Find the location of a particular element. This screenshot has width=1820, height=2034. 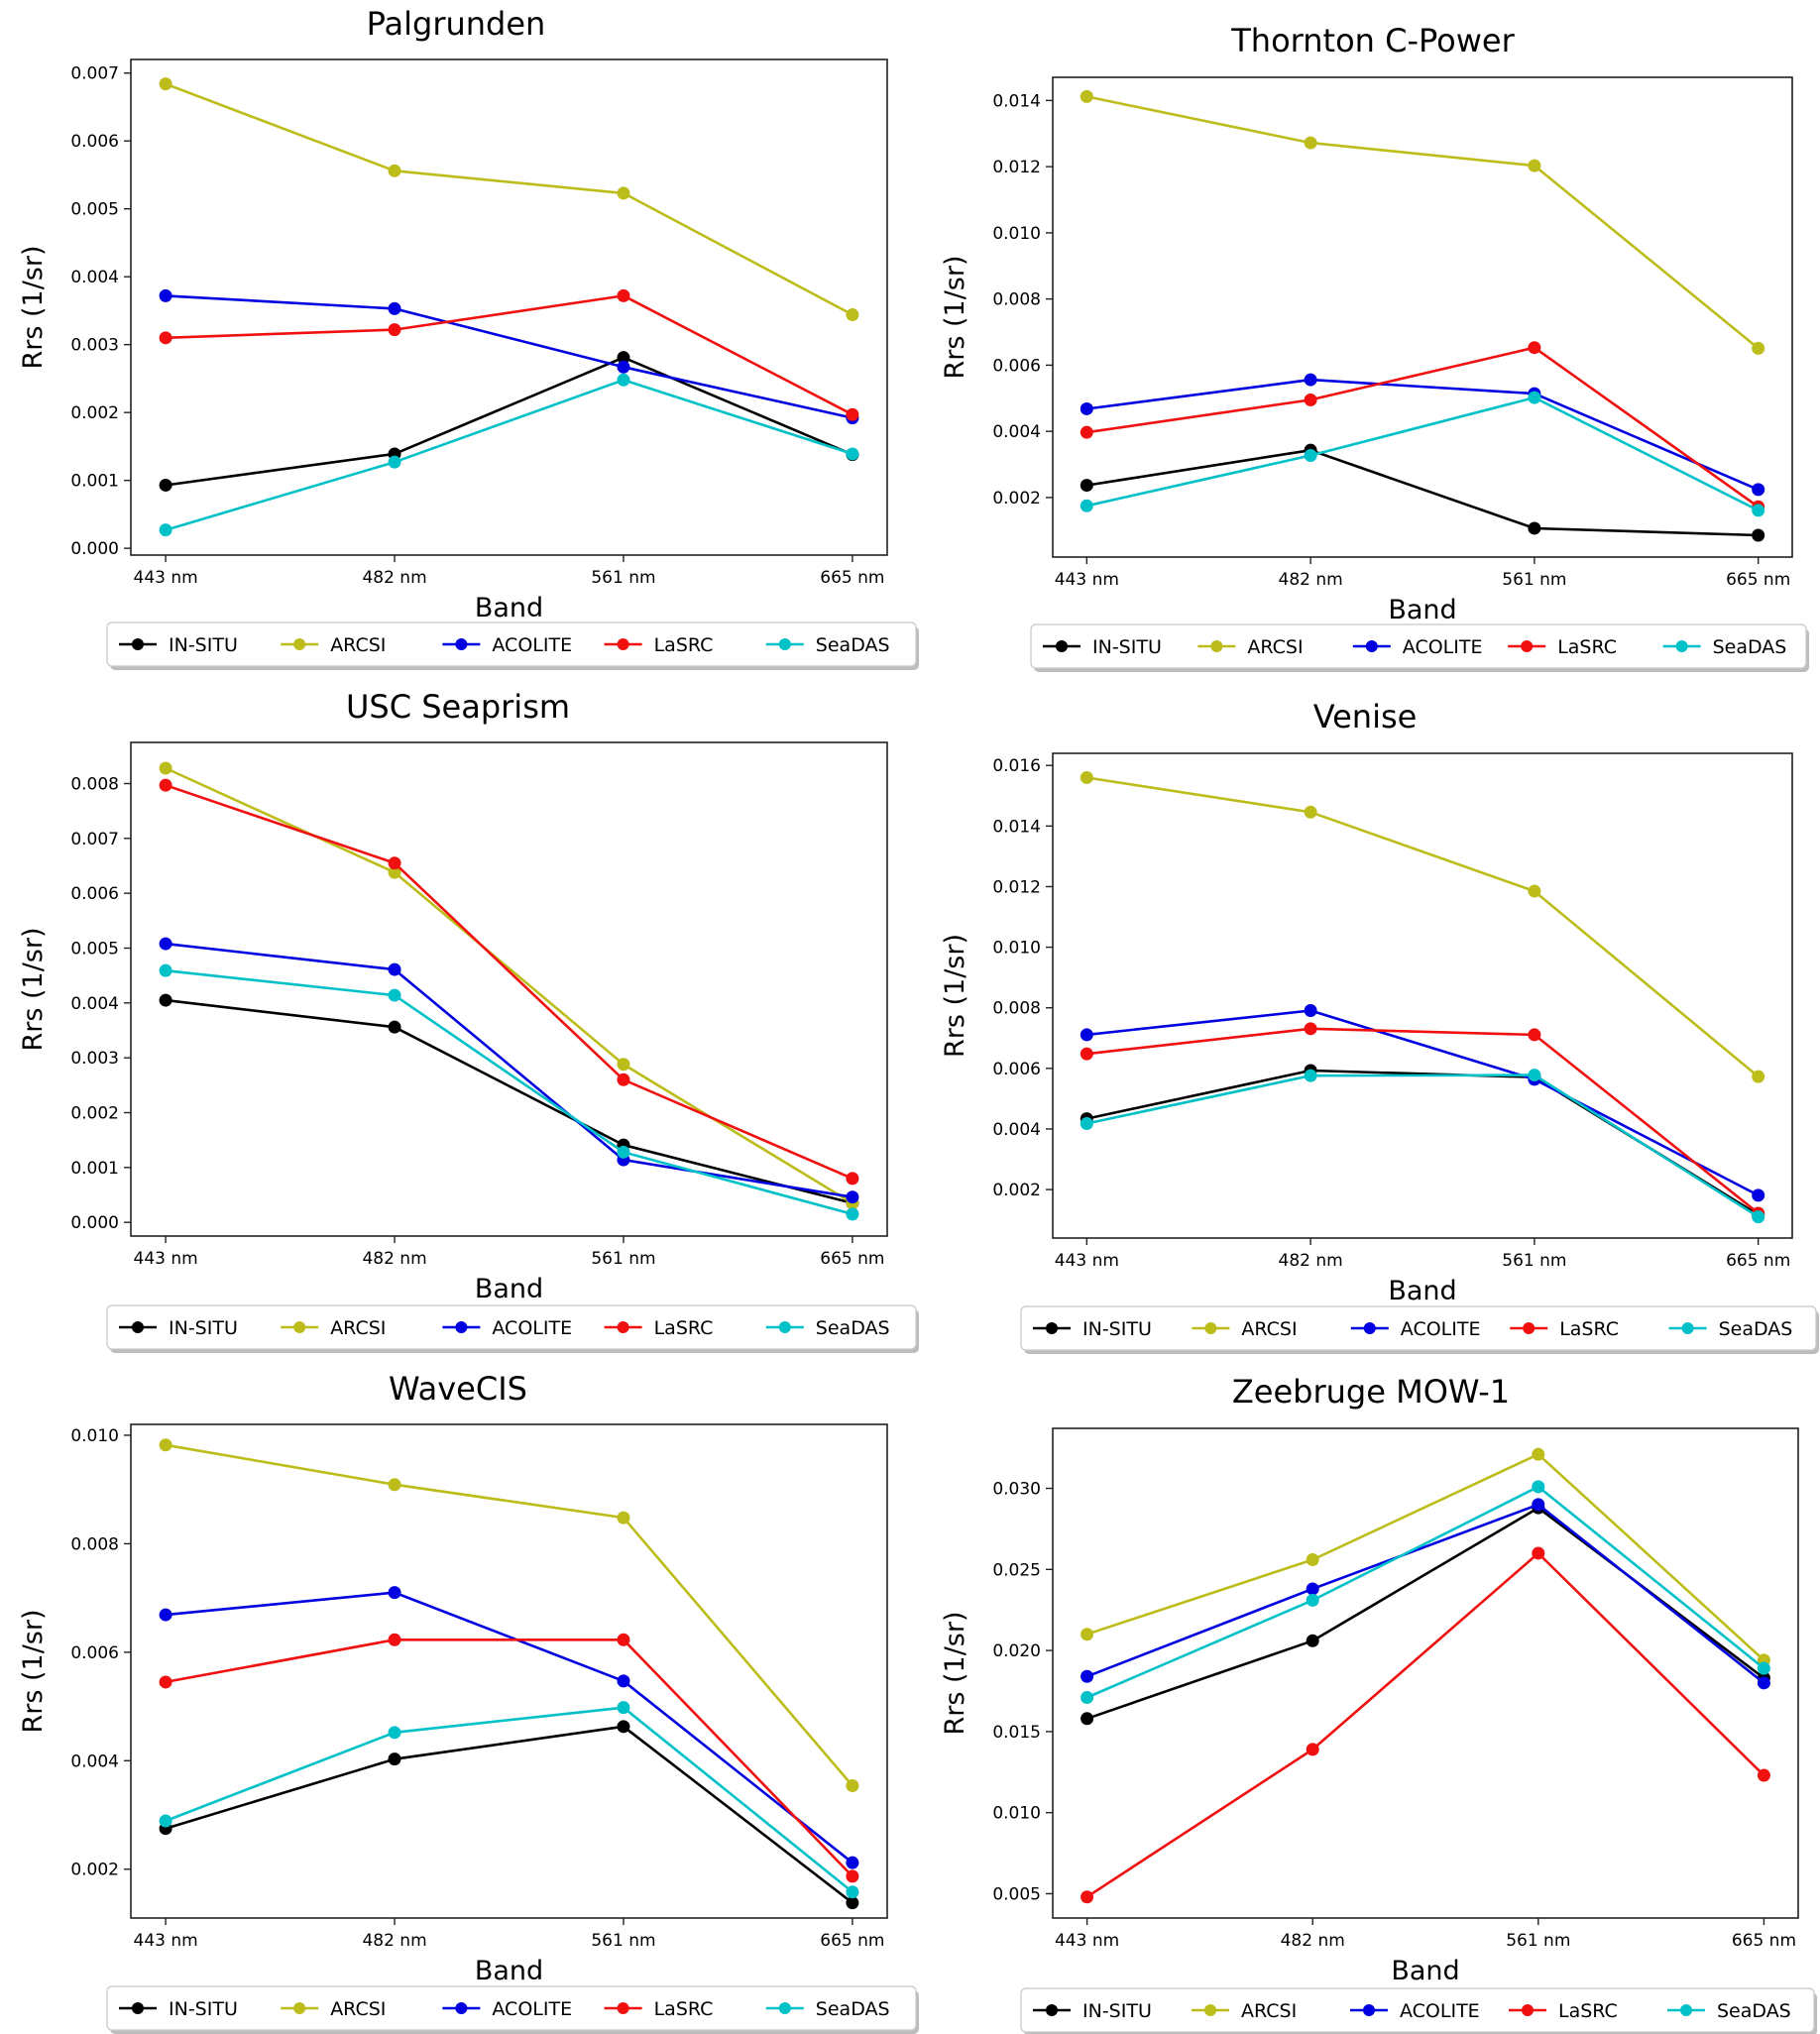

y-tick-label: 0.025 is located at coordinates (1016, 1570).